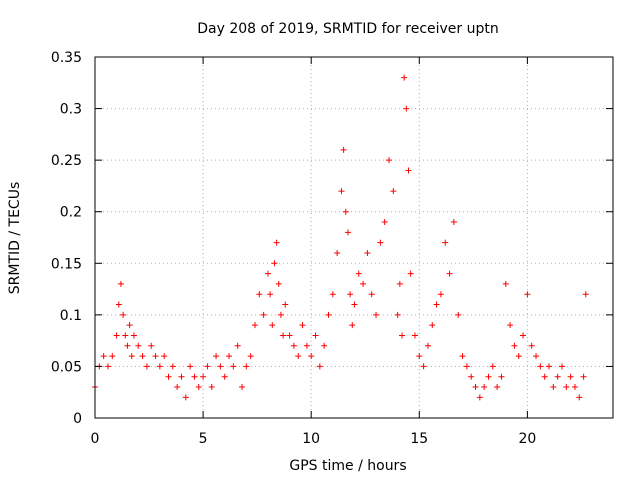 The image size is (640, 480). I want to click on y-tick-label: 0.3, so click(71, 110).